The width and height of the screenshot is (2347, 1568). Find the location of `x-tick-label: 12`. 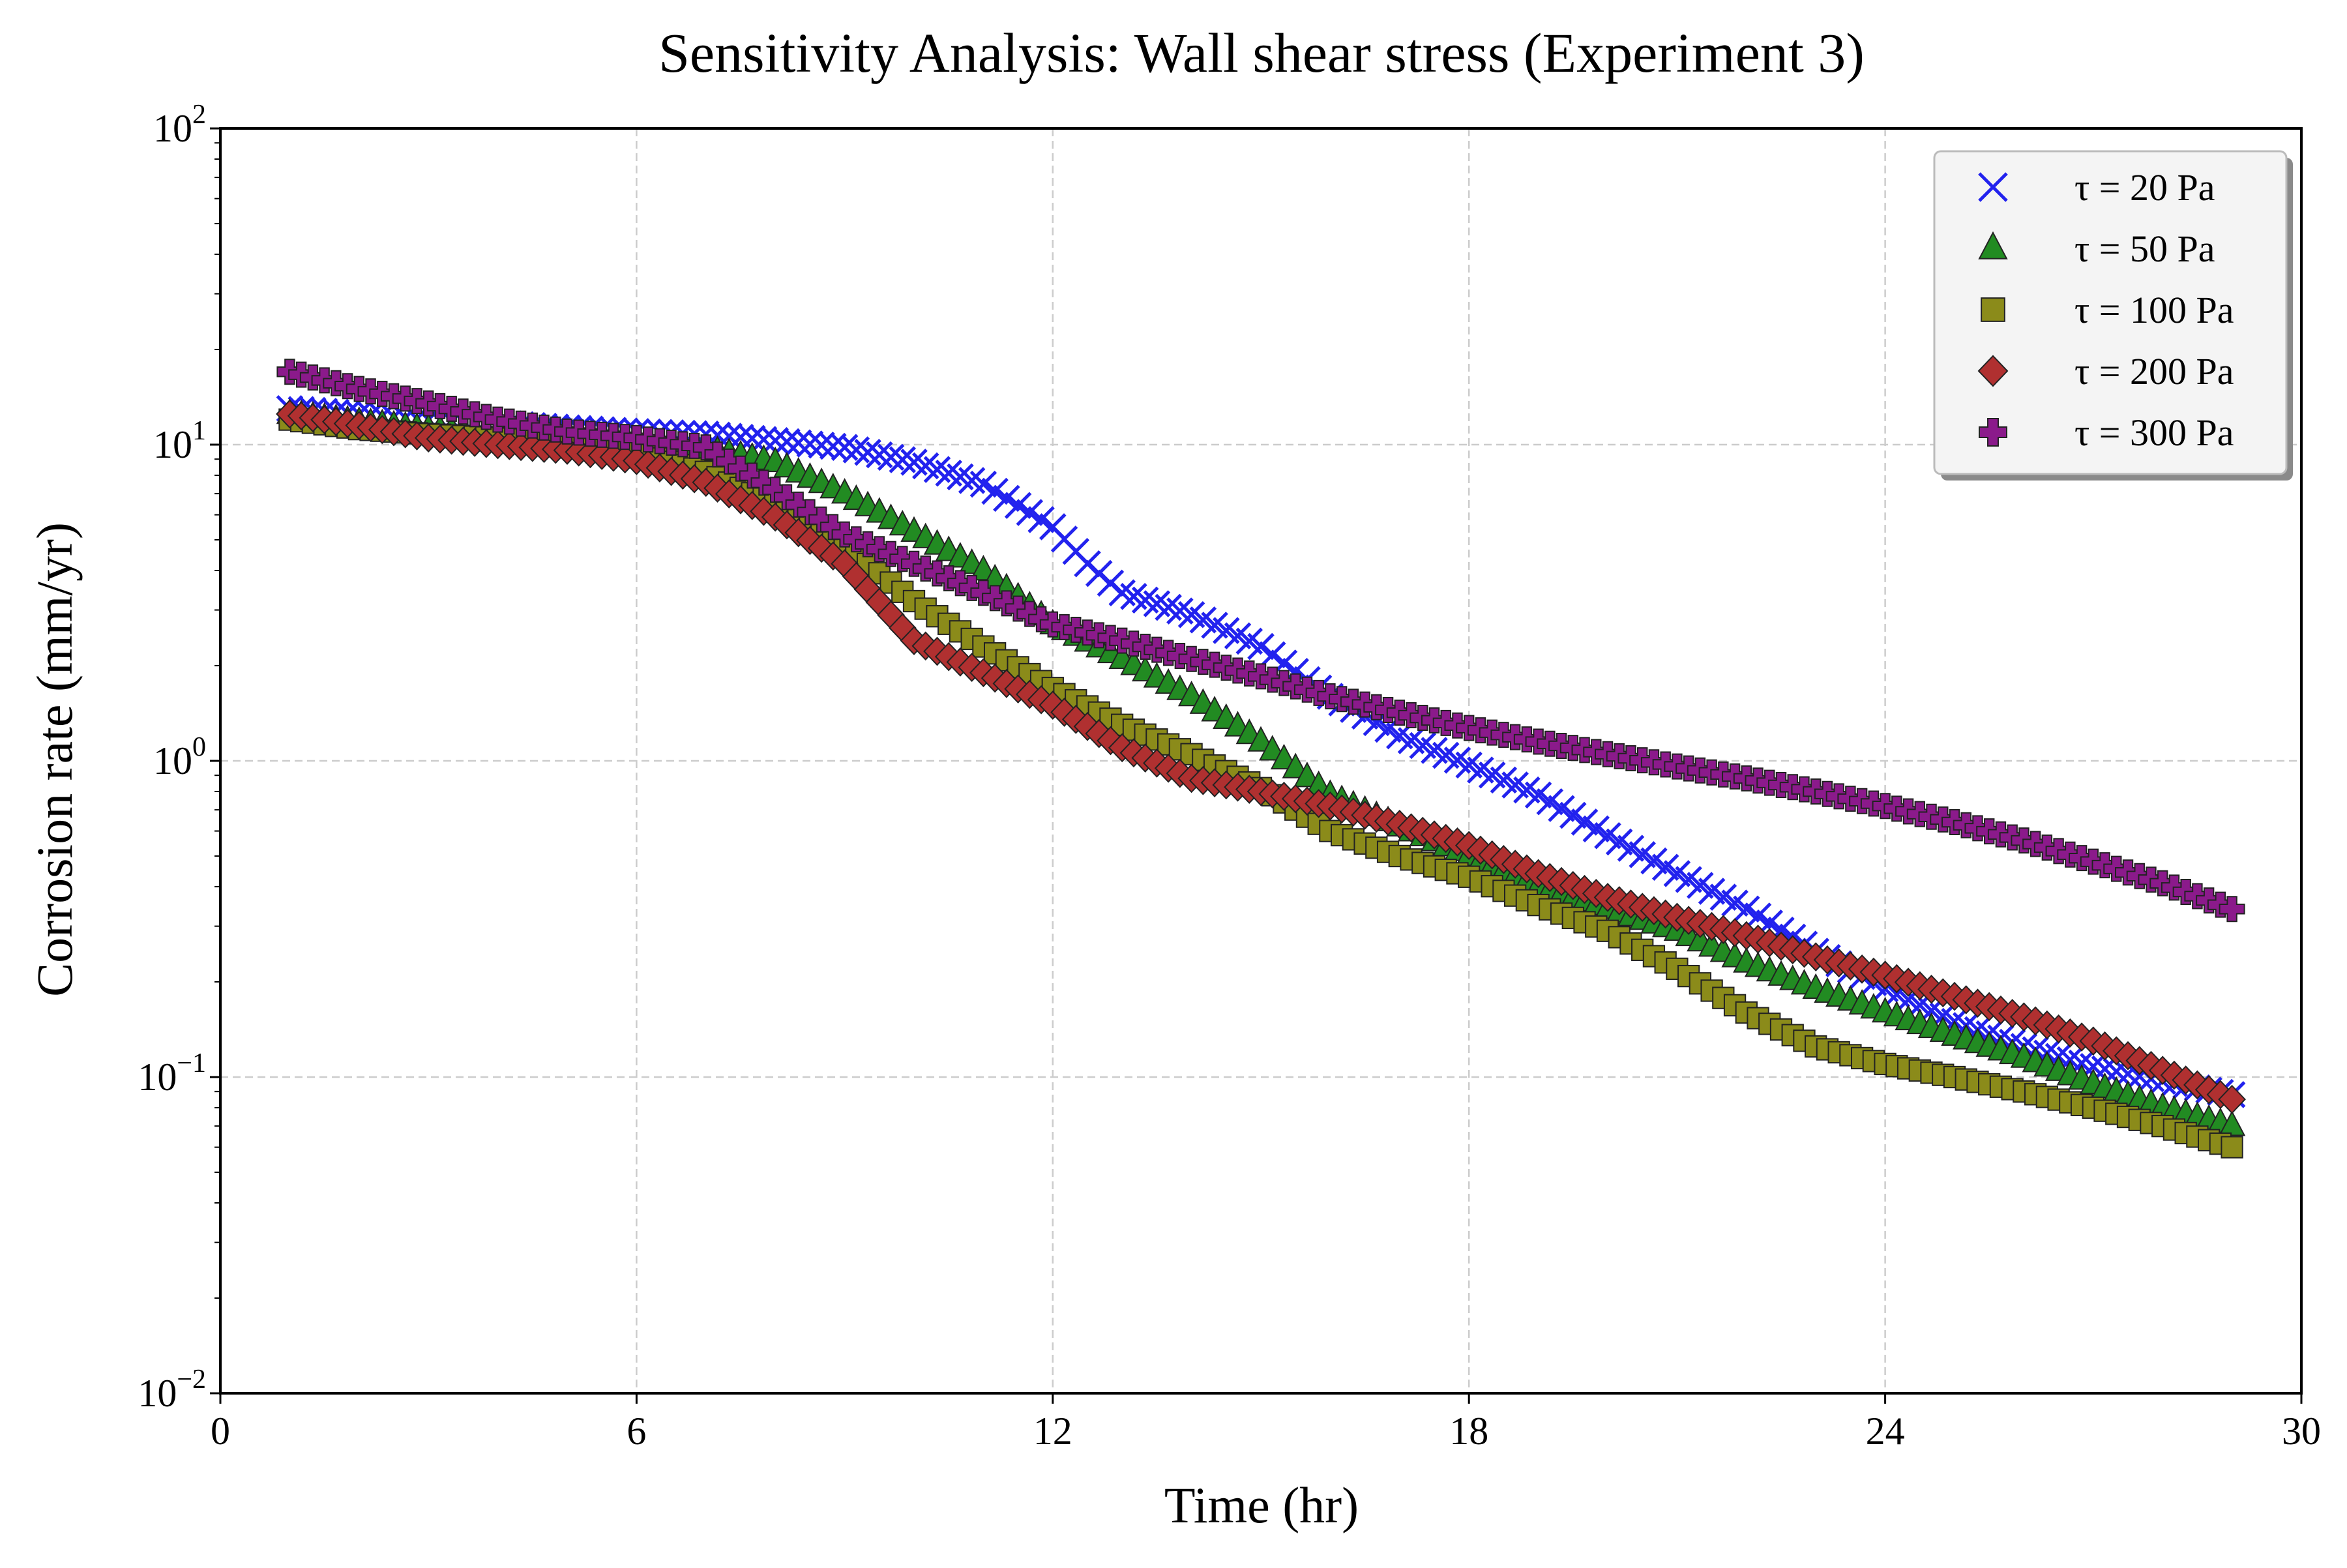

x-tick-label: 12 is located at coordinates (1052, 1432).